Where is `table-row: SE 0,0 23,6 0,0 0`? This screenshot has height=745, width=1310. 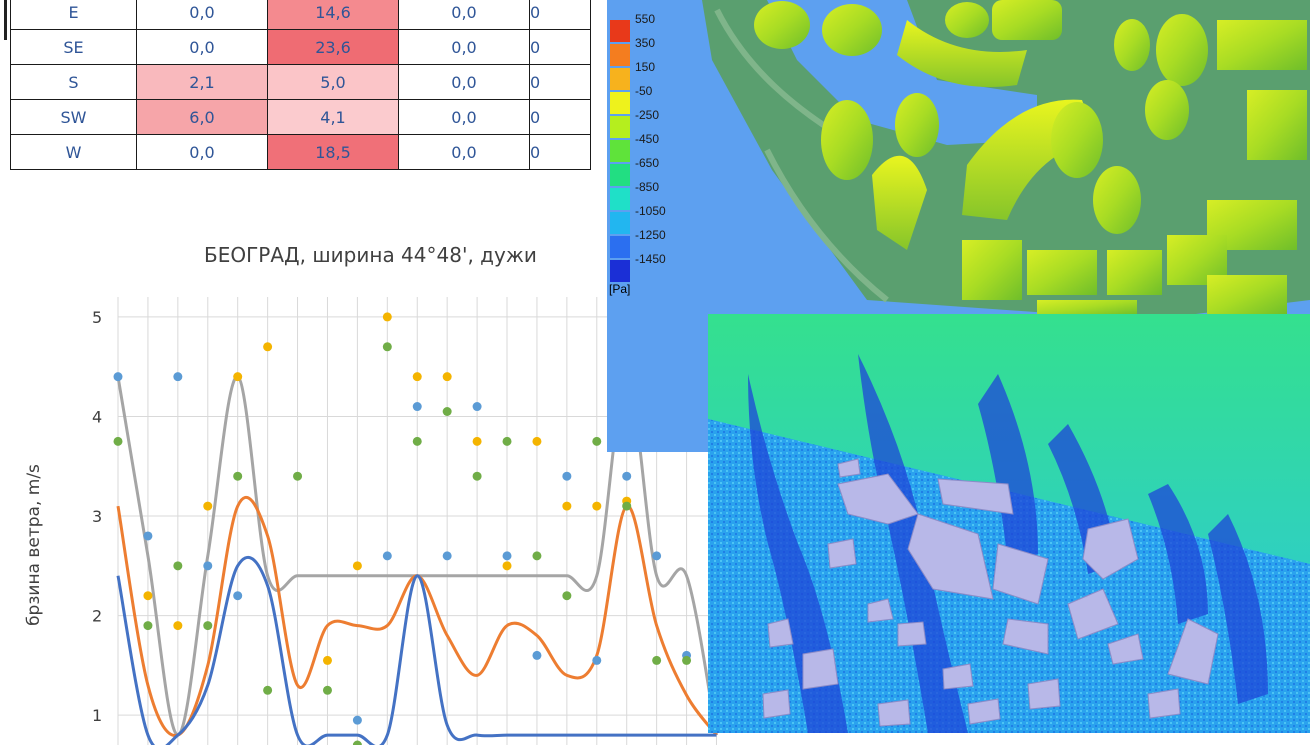
table-row: SE 0,0 23,6 0,0 0 is located at coordinates (300, 47).